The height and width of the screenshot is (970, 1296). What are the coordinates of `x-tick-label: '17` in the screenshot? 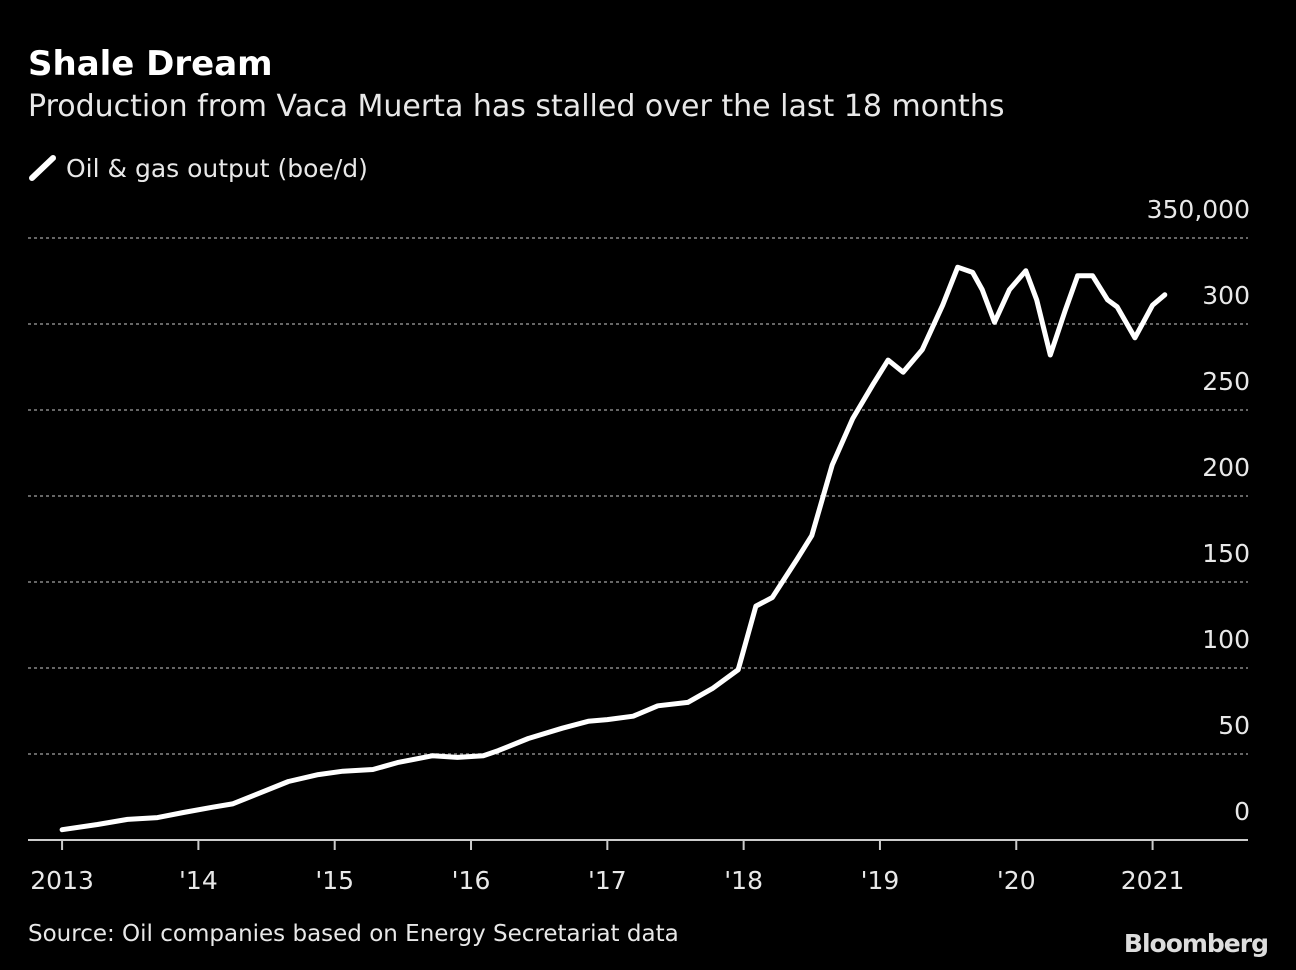 It's located at (607, 880).